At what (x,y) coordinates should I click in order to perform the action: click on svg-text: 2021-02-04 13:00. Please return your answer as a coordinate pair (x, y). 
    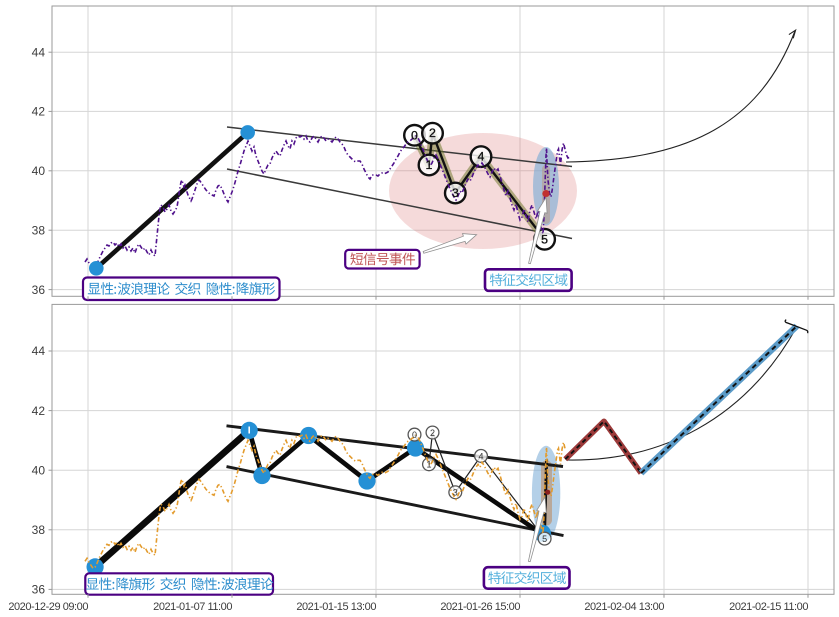
    Looking at the image, I should click on (624, 607).